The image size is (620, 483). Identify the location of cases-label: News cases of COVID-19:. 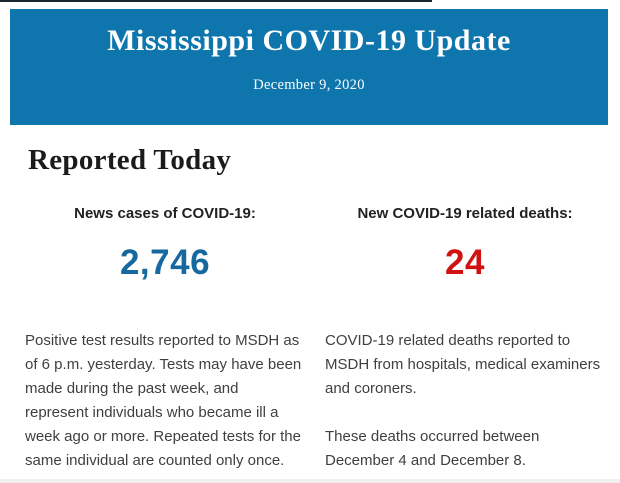
(165, 213).